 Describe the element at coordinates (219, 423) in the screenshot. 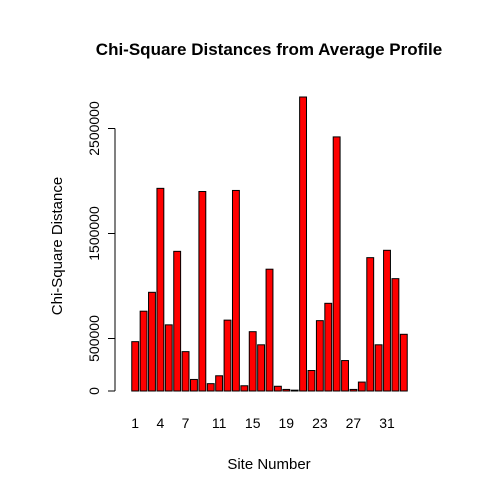

I see `x-tick-label: 11` at that location.